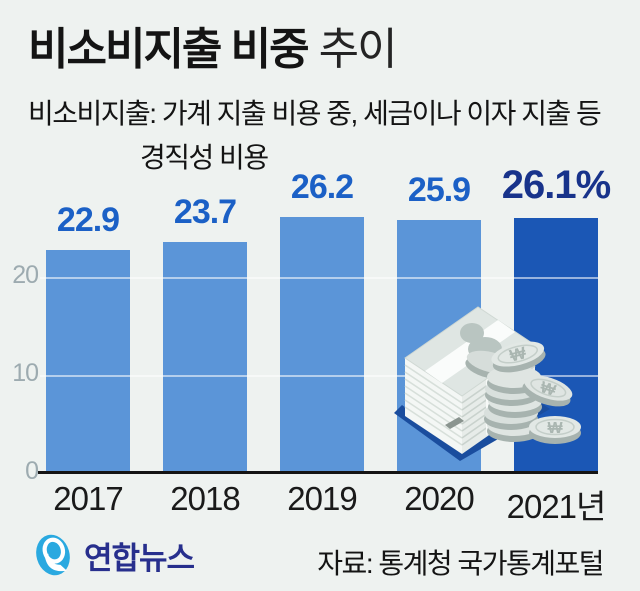  What do you see at coordinates (322, 345) in the screenshot?
I see `bar-2019` at bounding box center [322, 345].